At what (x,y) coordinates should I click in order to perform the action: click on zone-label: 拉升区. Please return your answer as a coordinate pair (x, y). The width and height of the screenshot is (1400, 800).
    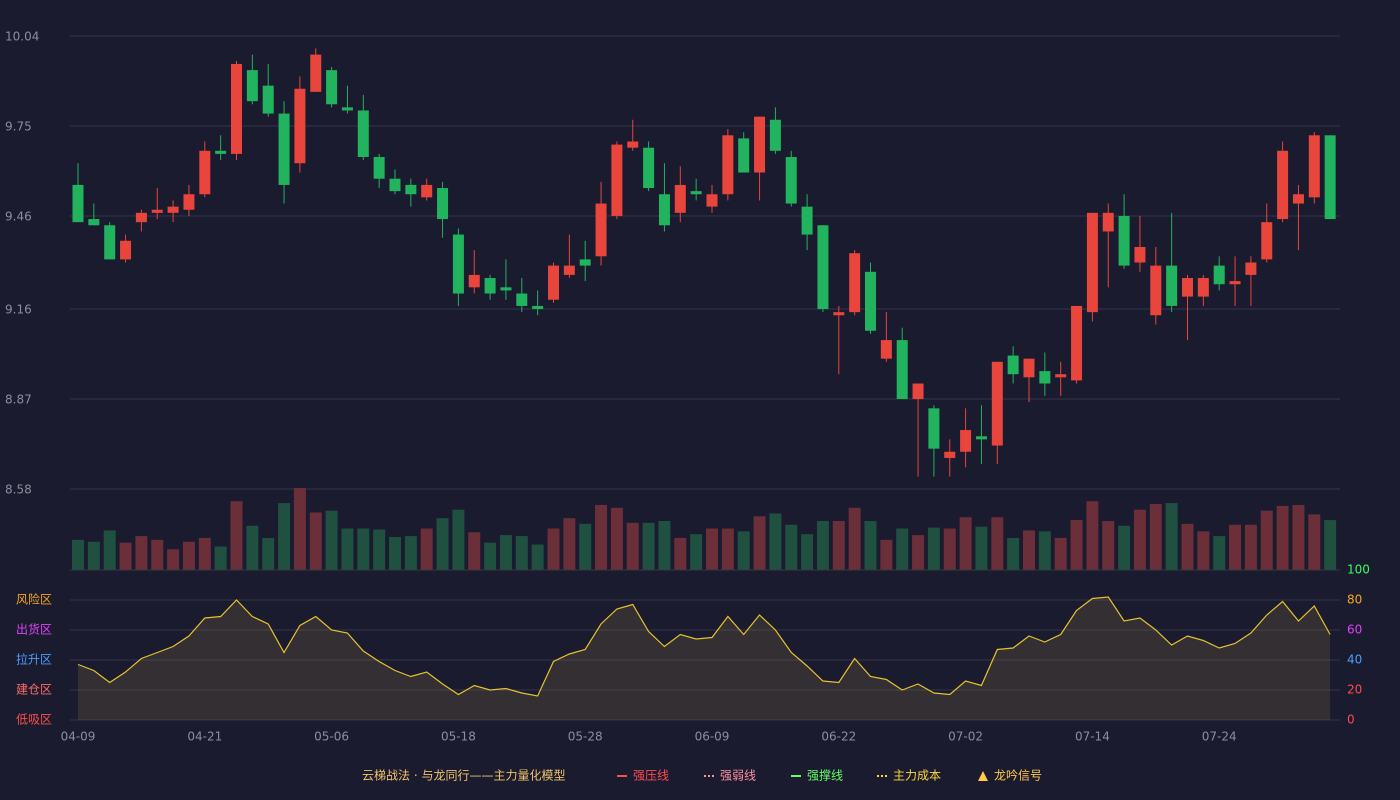
    Looking at the image, I should click on (34, 659).